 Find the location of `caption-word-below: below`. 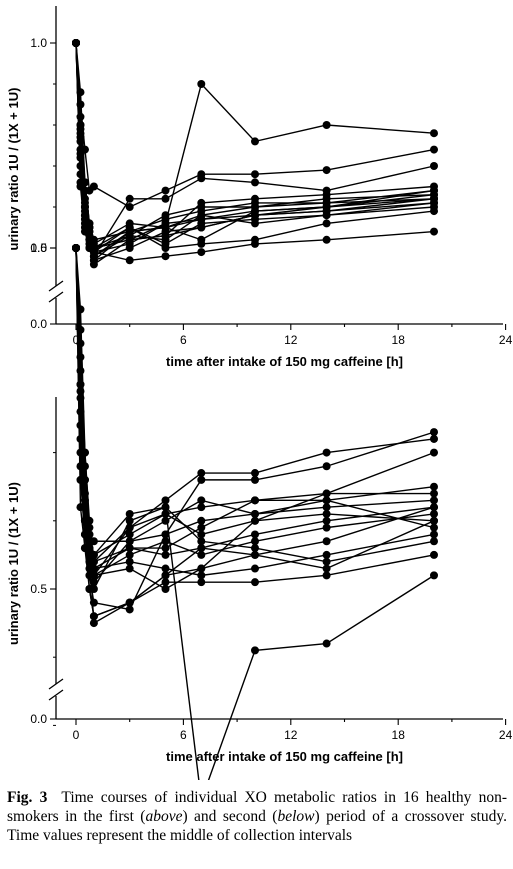

caption-word-below: below is located at coordinates (296, 816).